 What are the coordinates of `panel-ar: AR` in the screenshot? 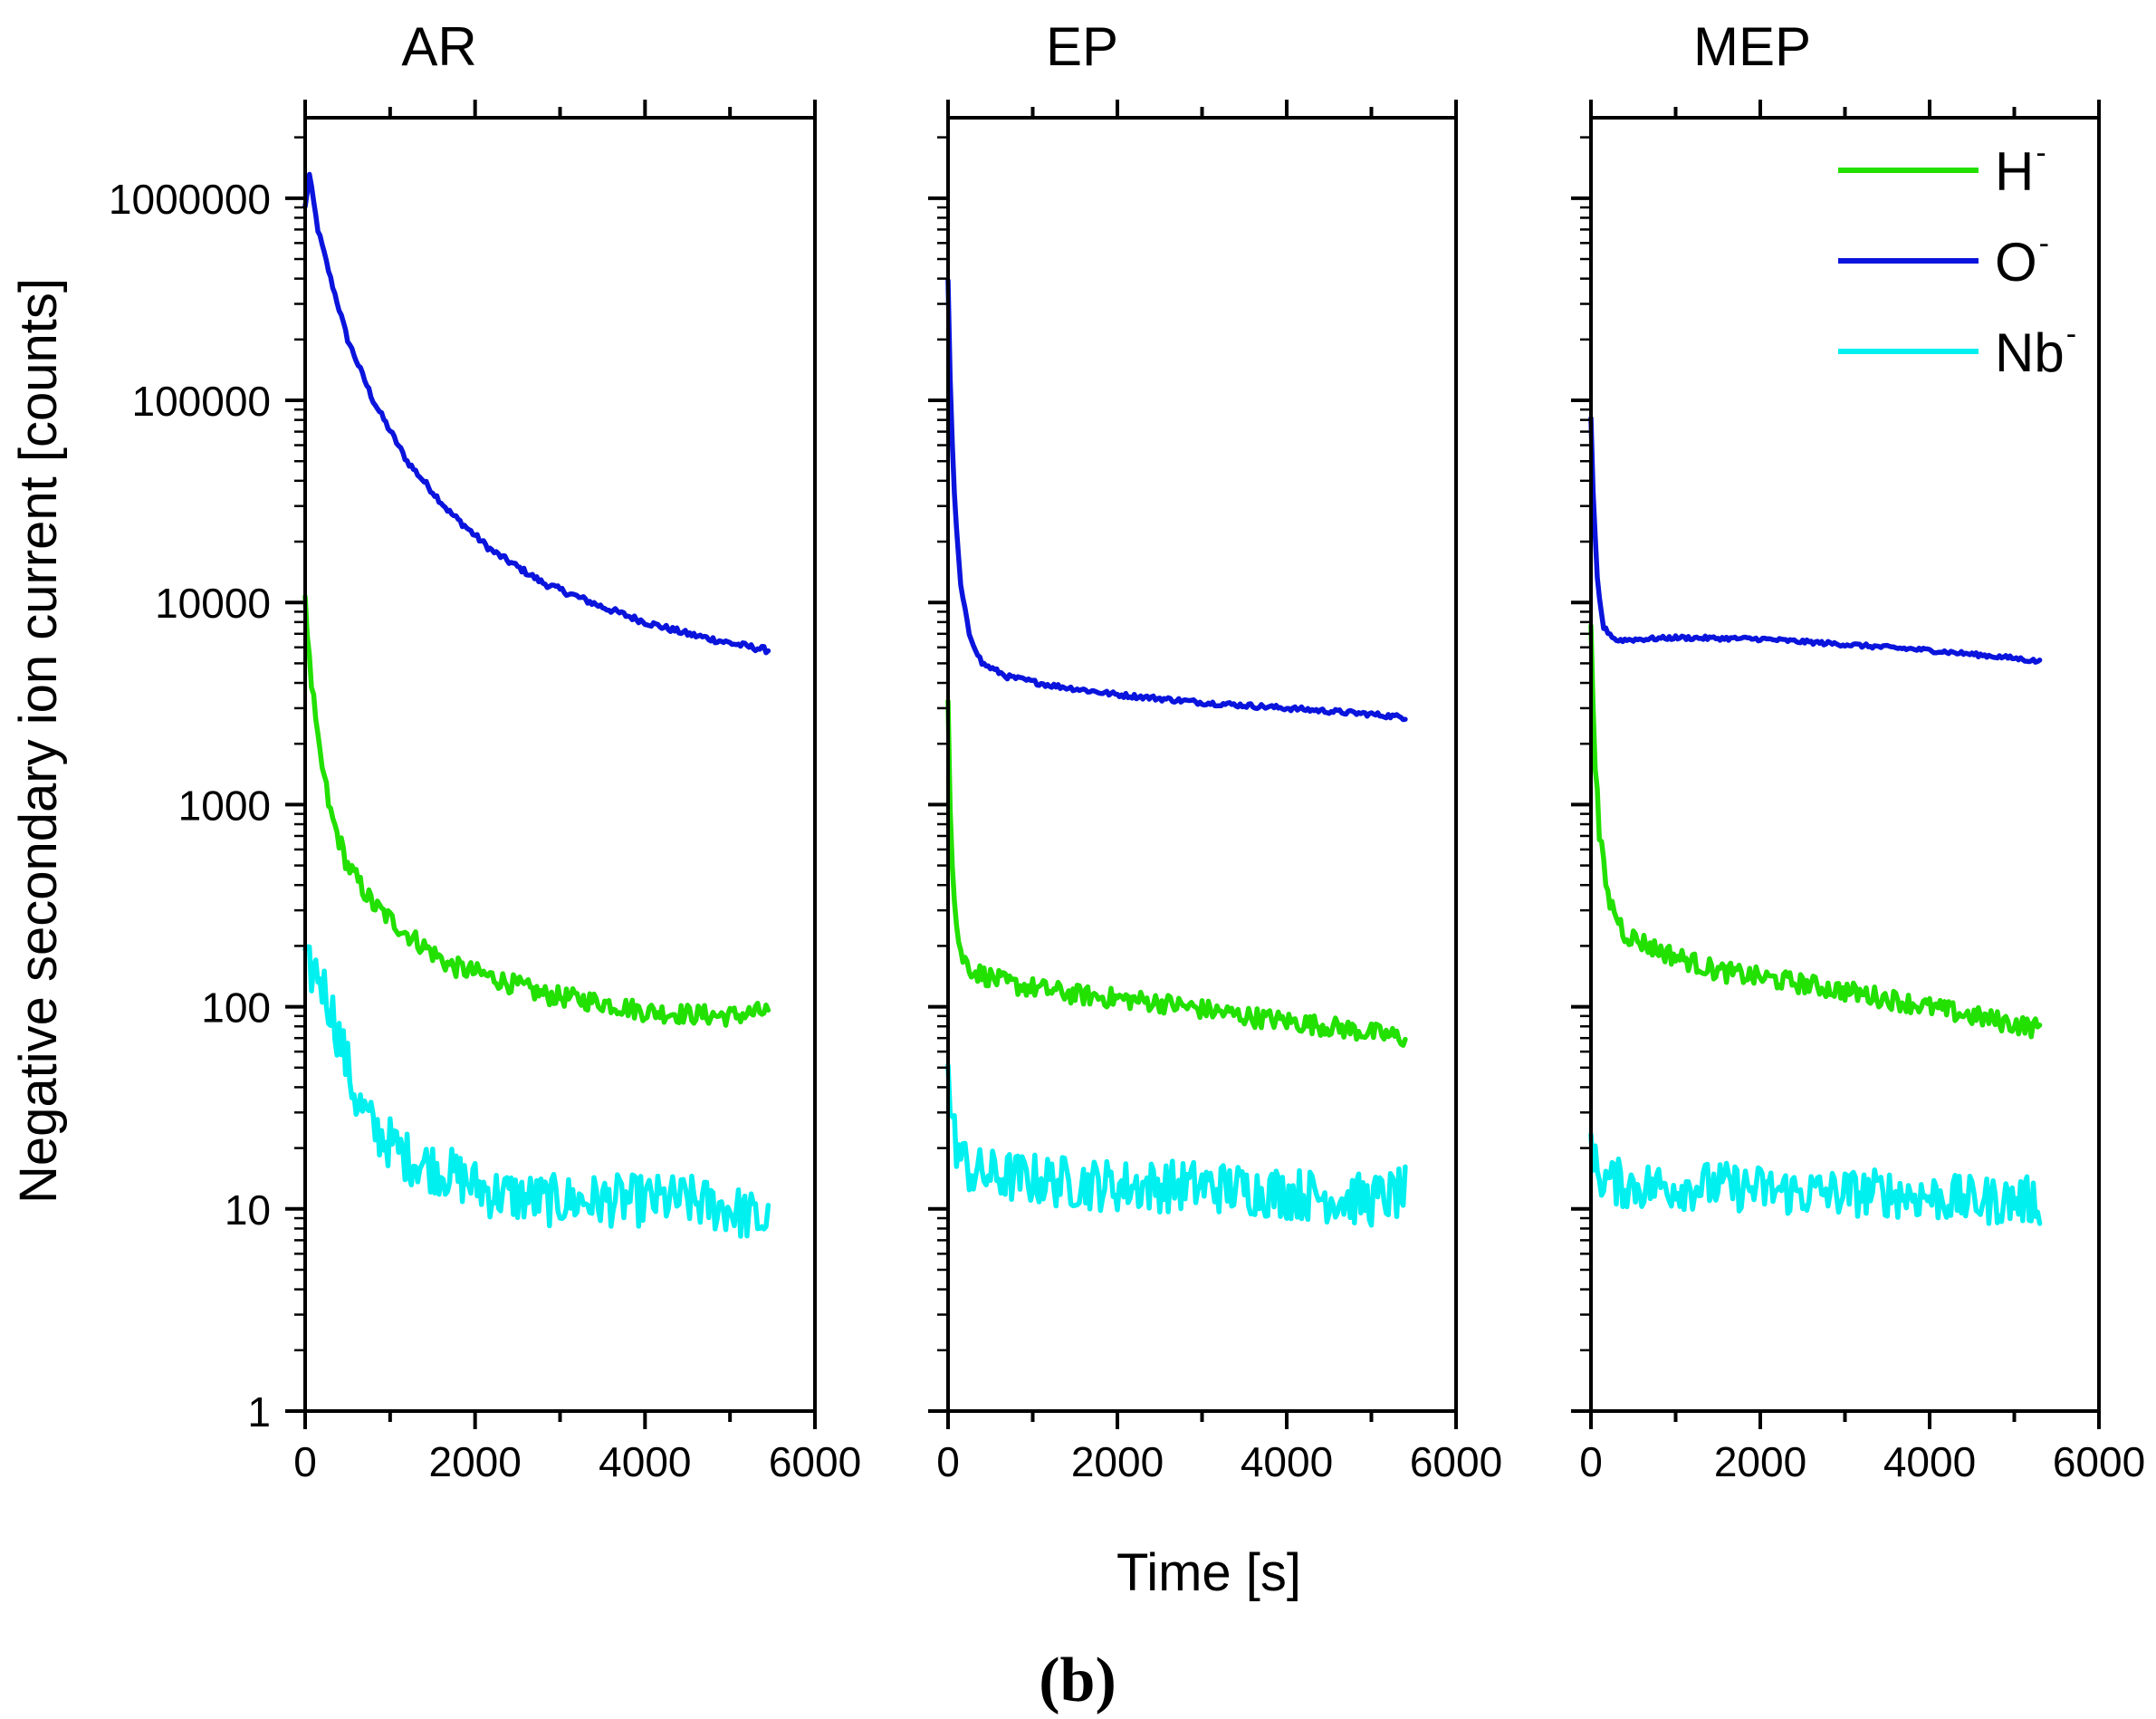 It's located at (438, 46).